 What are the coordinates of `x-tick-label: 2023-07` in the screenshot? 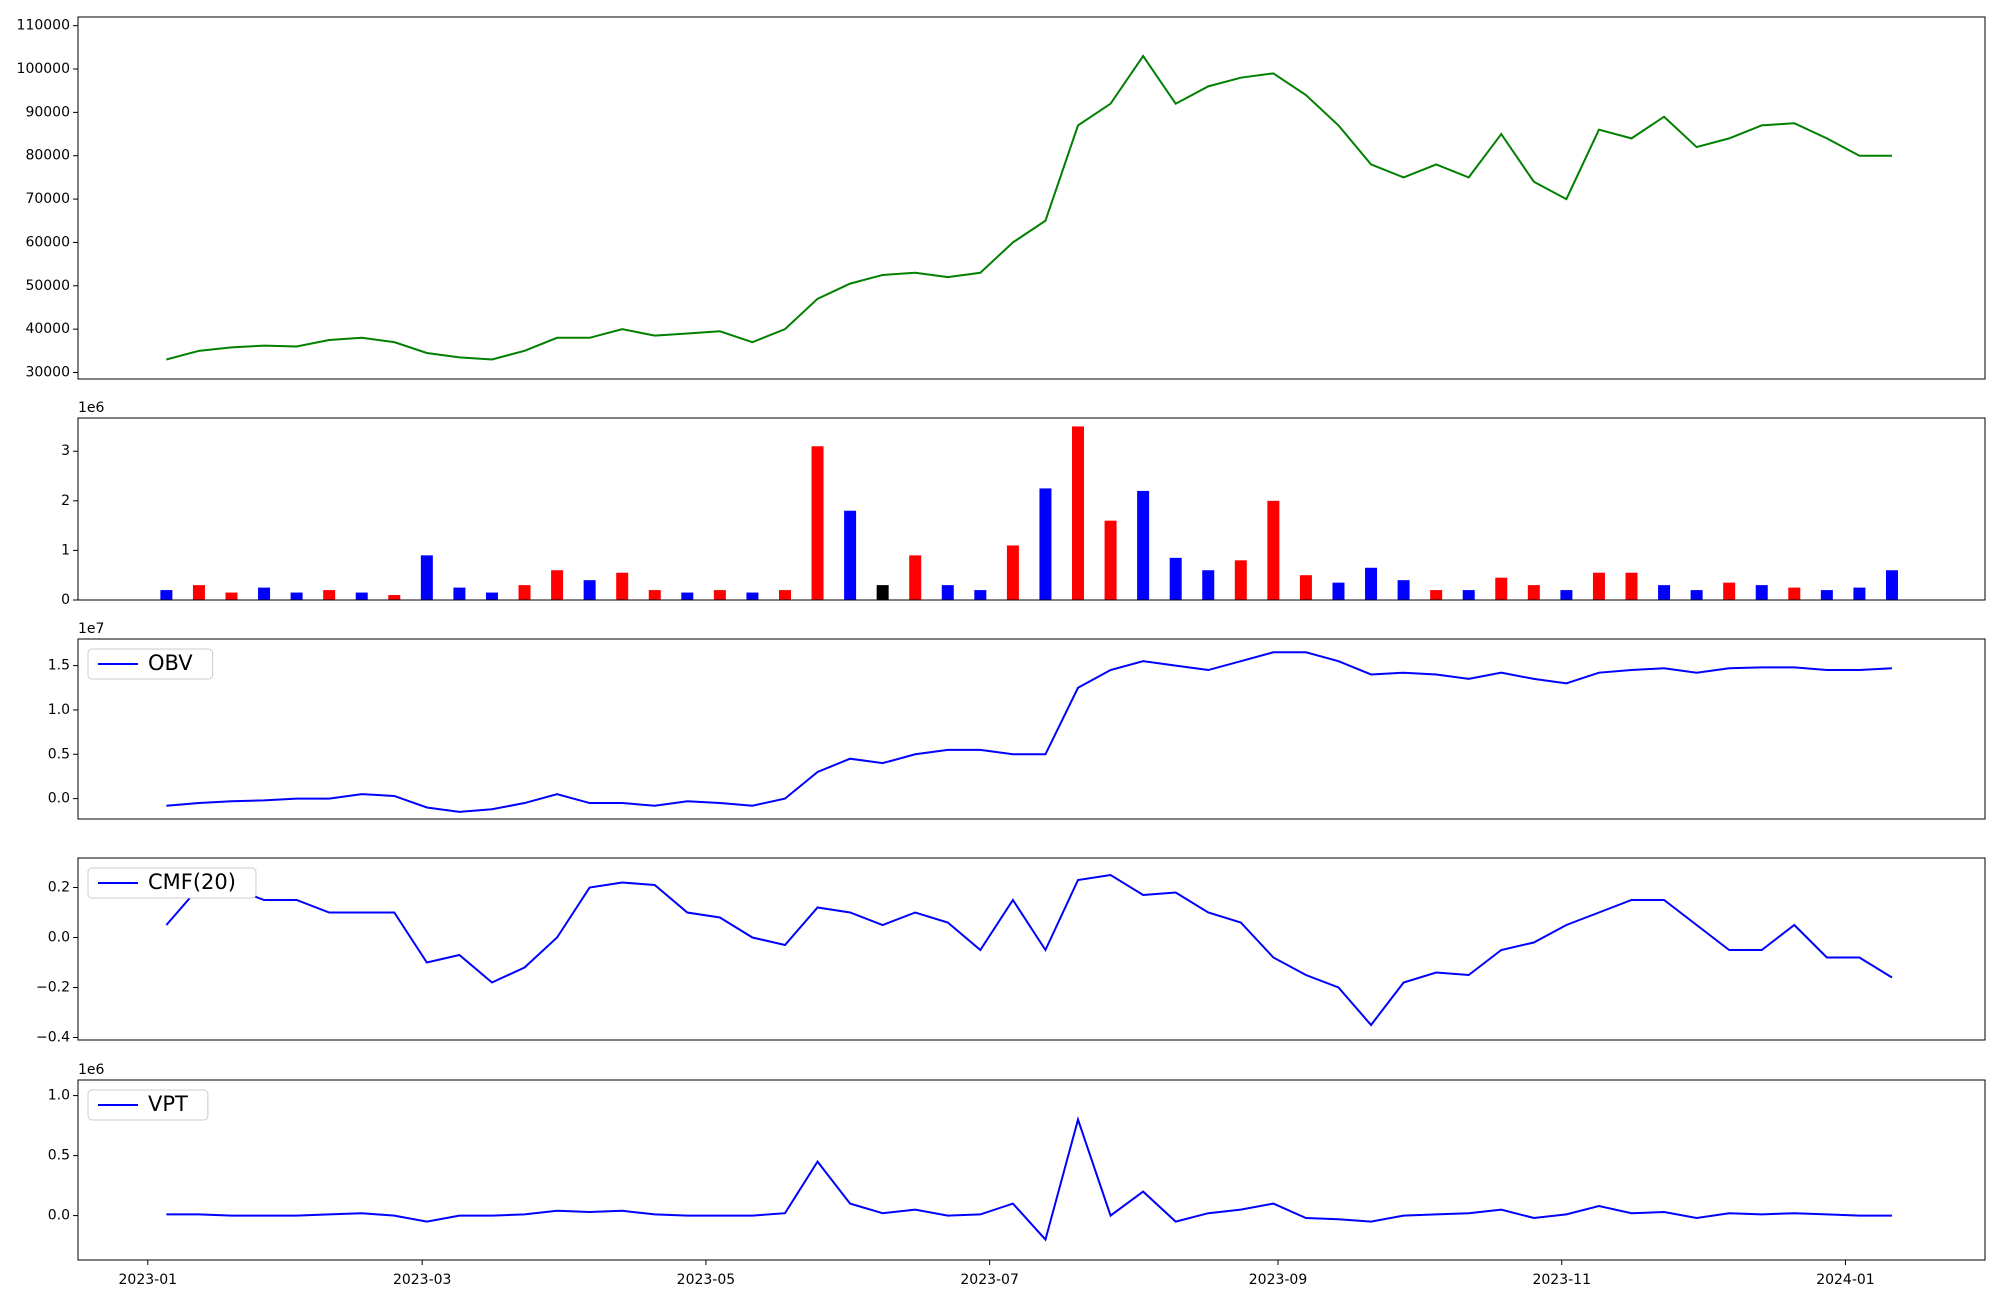 It's located at (989, 1280).